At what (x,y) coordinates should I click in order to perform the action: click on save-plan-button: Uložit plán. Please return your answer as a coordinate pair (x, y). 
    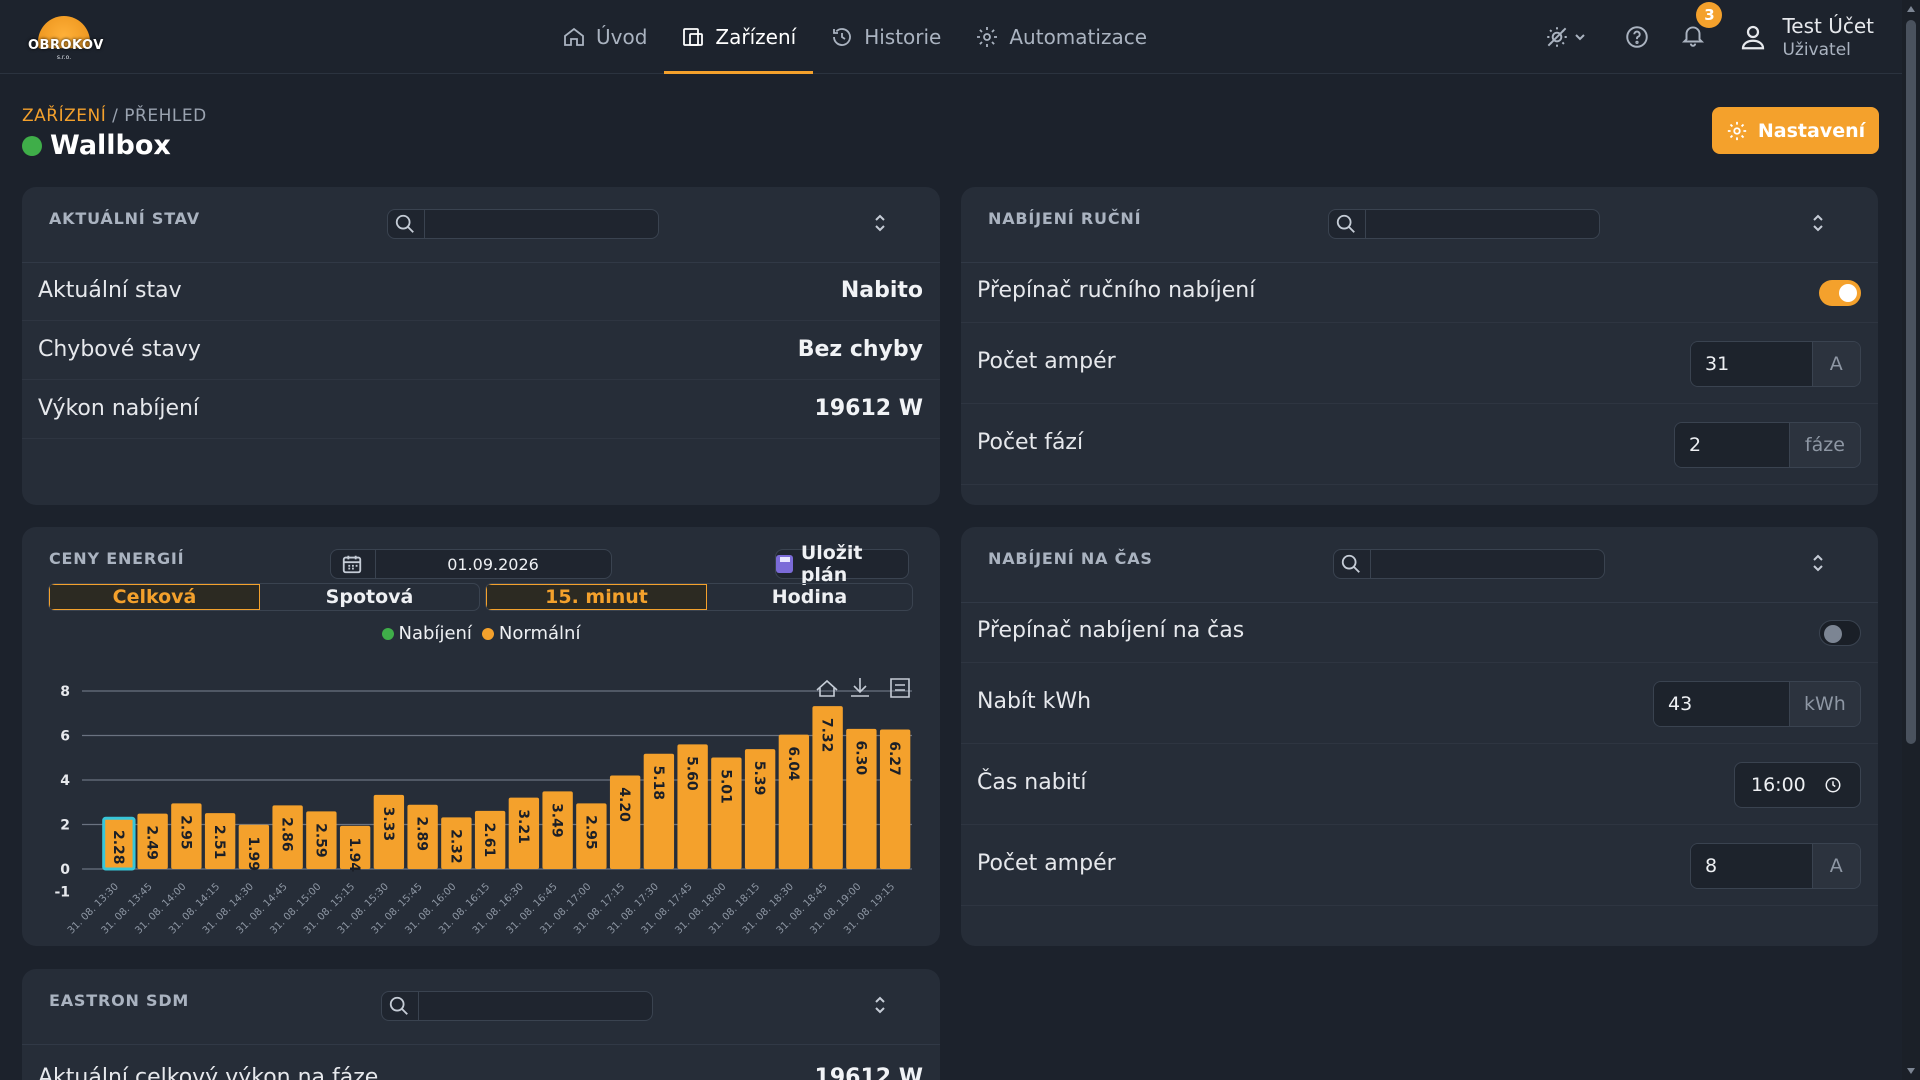
    Looking at the image, I should click on (842, 564).